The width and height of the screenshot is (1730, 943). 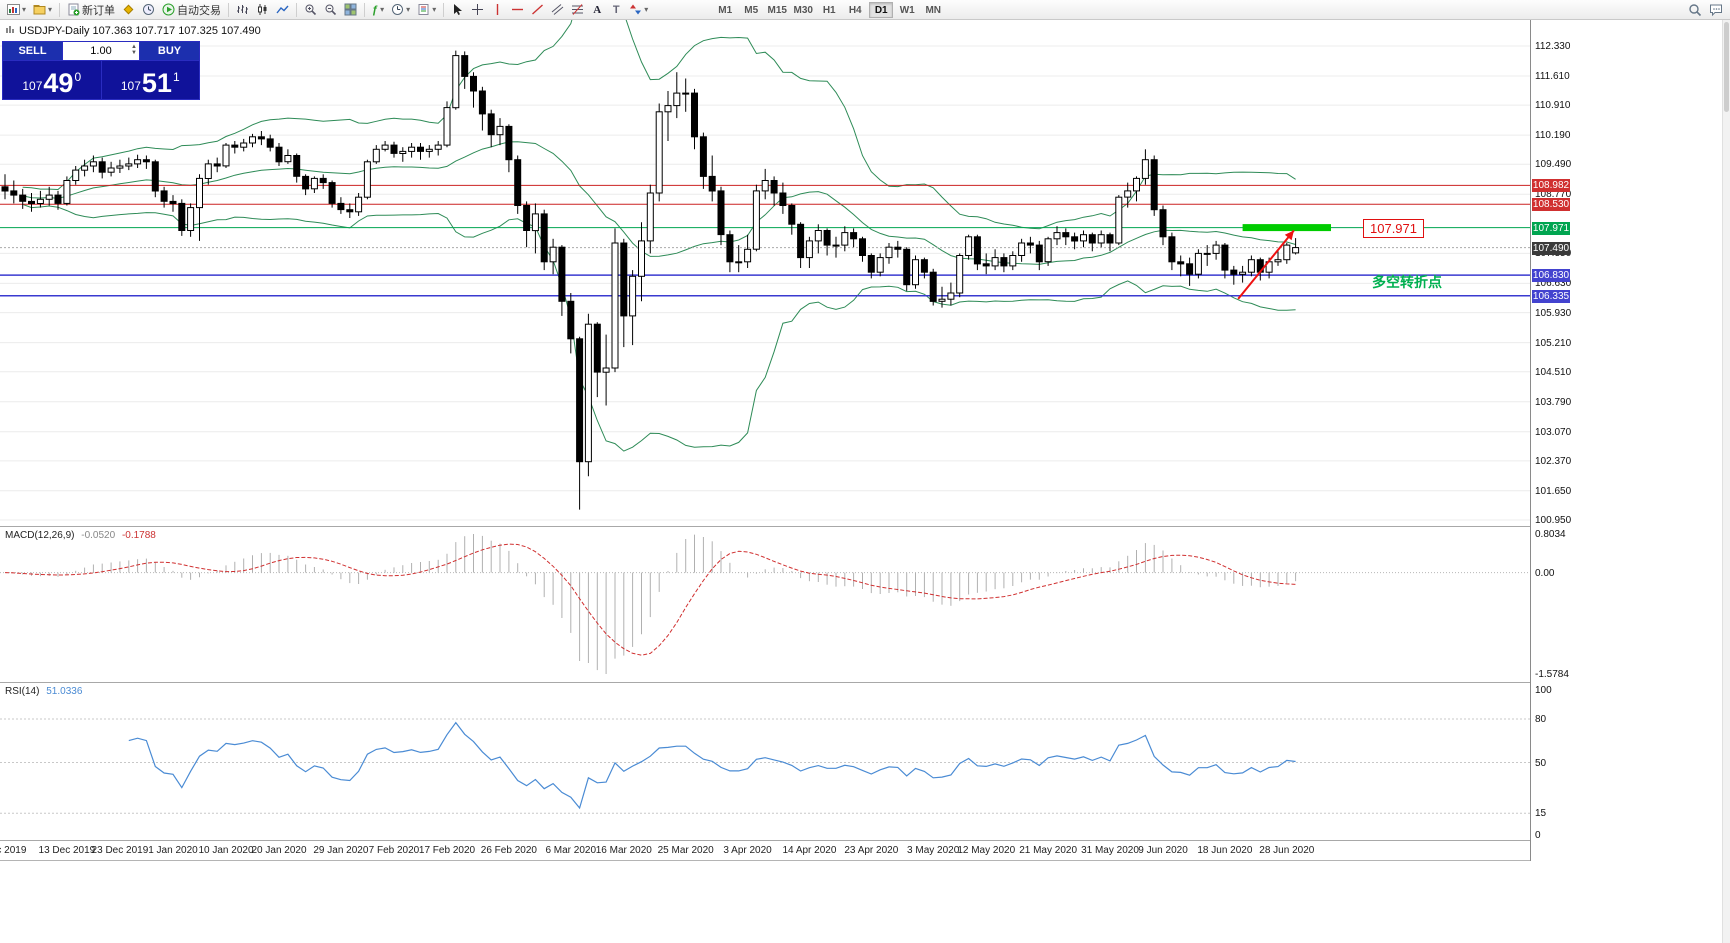 I want to click on timeframe-H4: H4, so click(x=855, y=10).